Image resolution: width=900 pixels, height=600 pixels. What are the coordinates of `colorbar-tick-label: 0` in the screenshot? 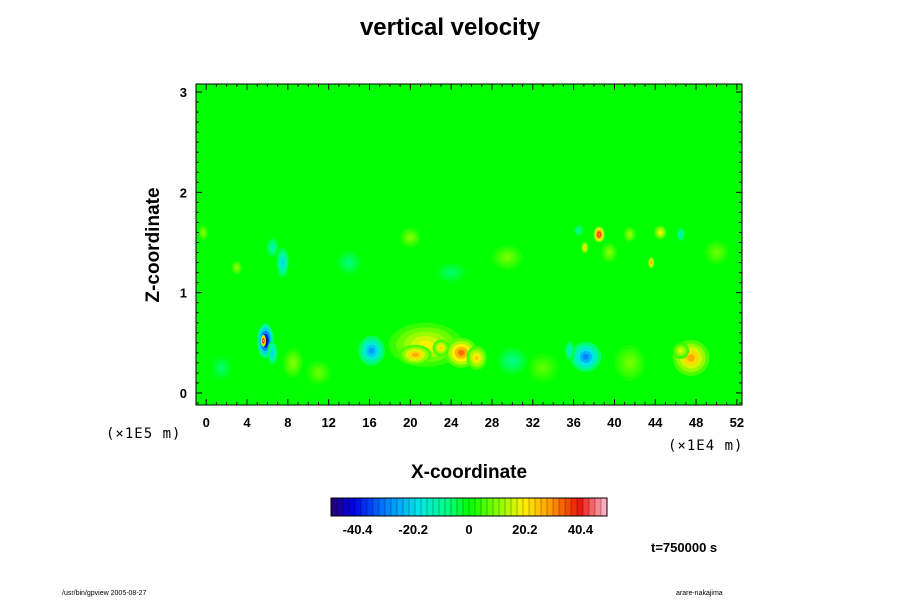 It's located at (468, 529).